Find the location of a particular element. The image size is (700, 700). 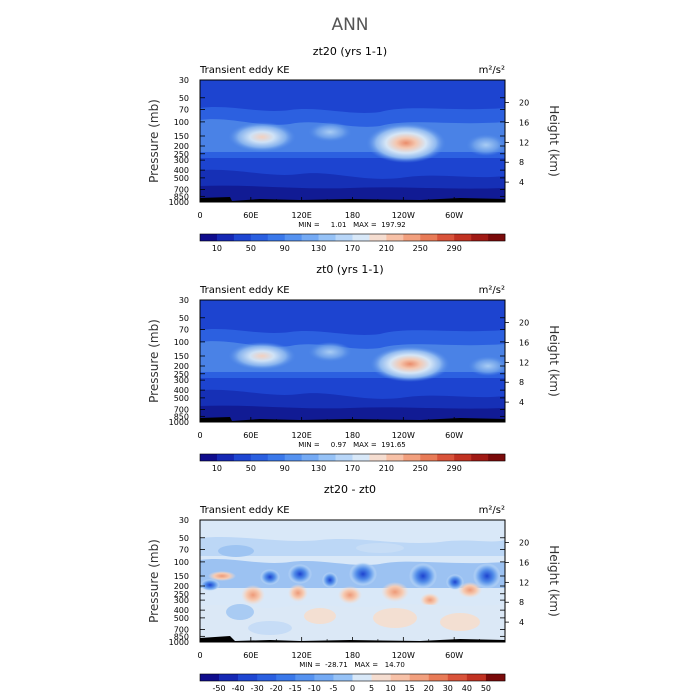

colorbar-tick-label: 15 is located at coordinates (410, 688).